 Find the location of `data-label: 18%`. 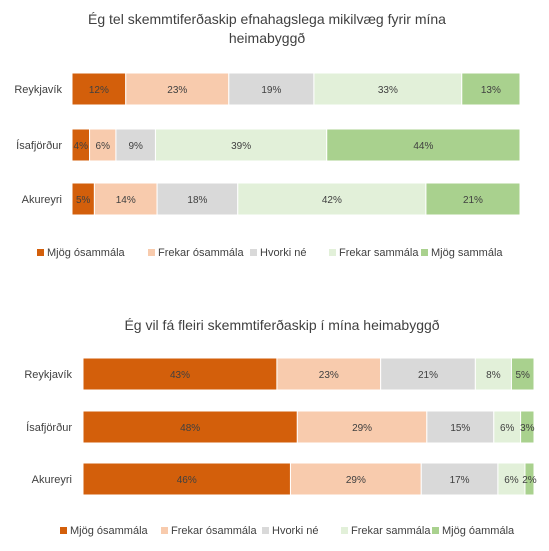

data-label: 18% is located at coordinates (197, 200).